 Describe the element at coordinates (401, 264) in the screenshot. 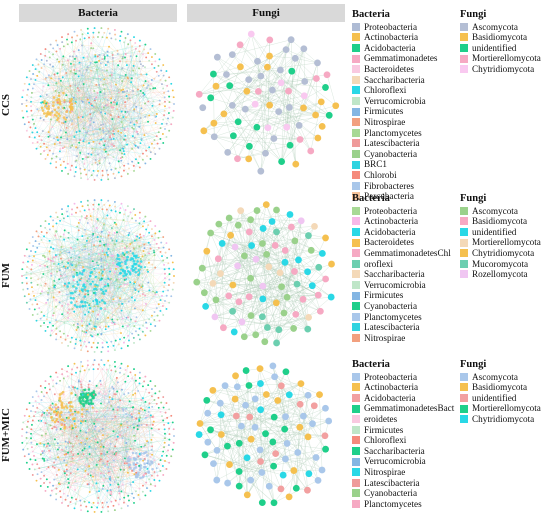

I see `legend-item: oroflexi` at that location.